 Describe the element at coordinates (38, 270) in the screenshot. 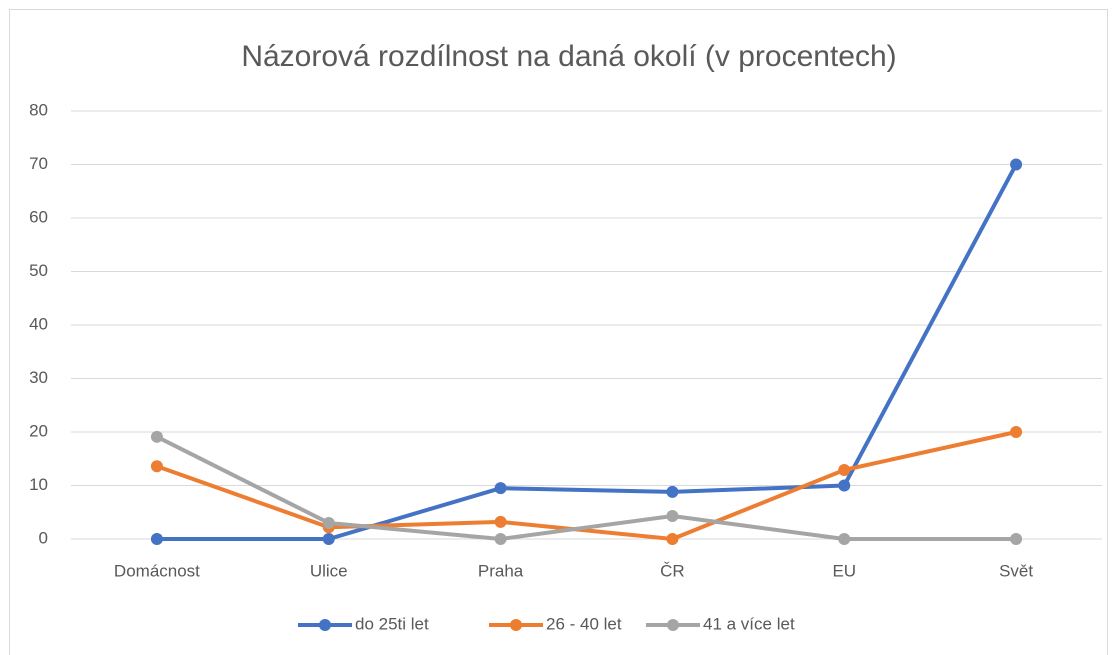

I see `y-tick-label: 50` at that location.